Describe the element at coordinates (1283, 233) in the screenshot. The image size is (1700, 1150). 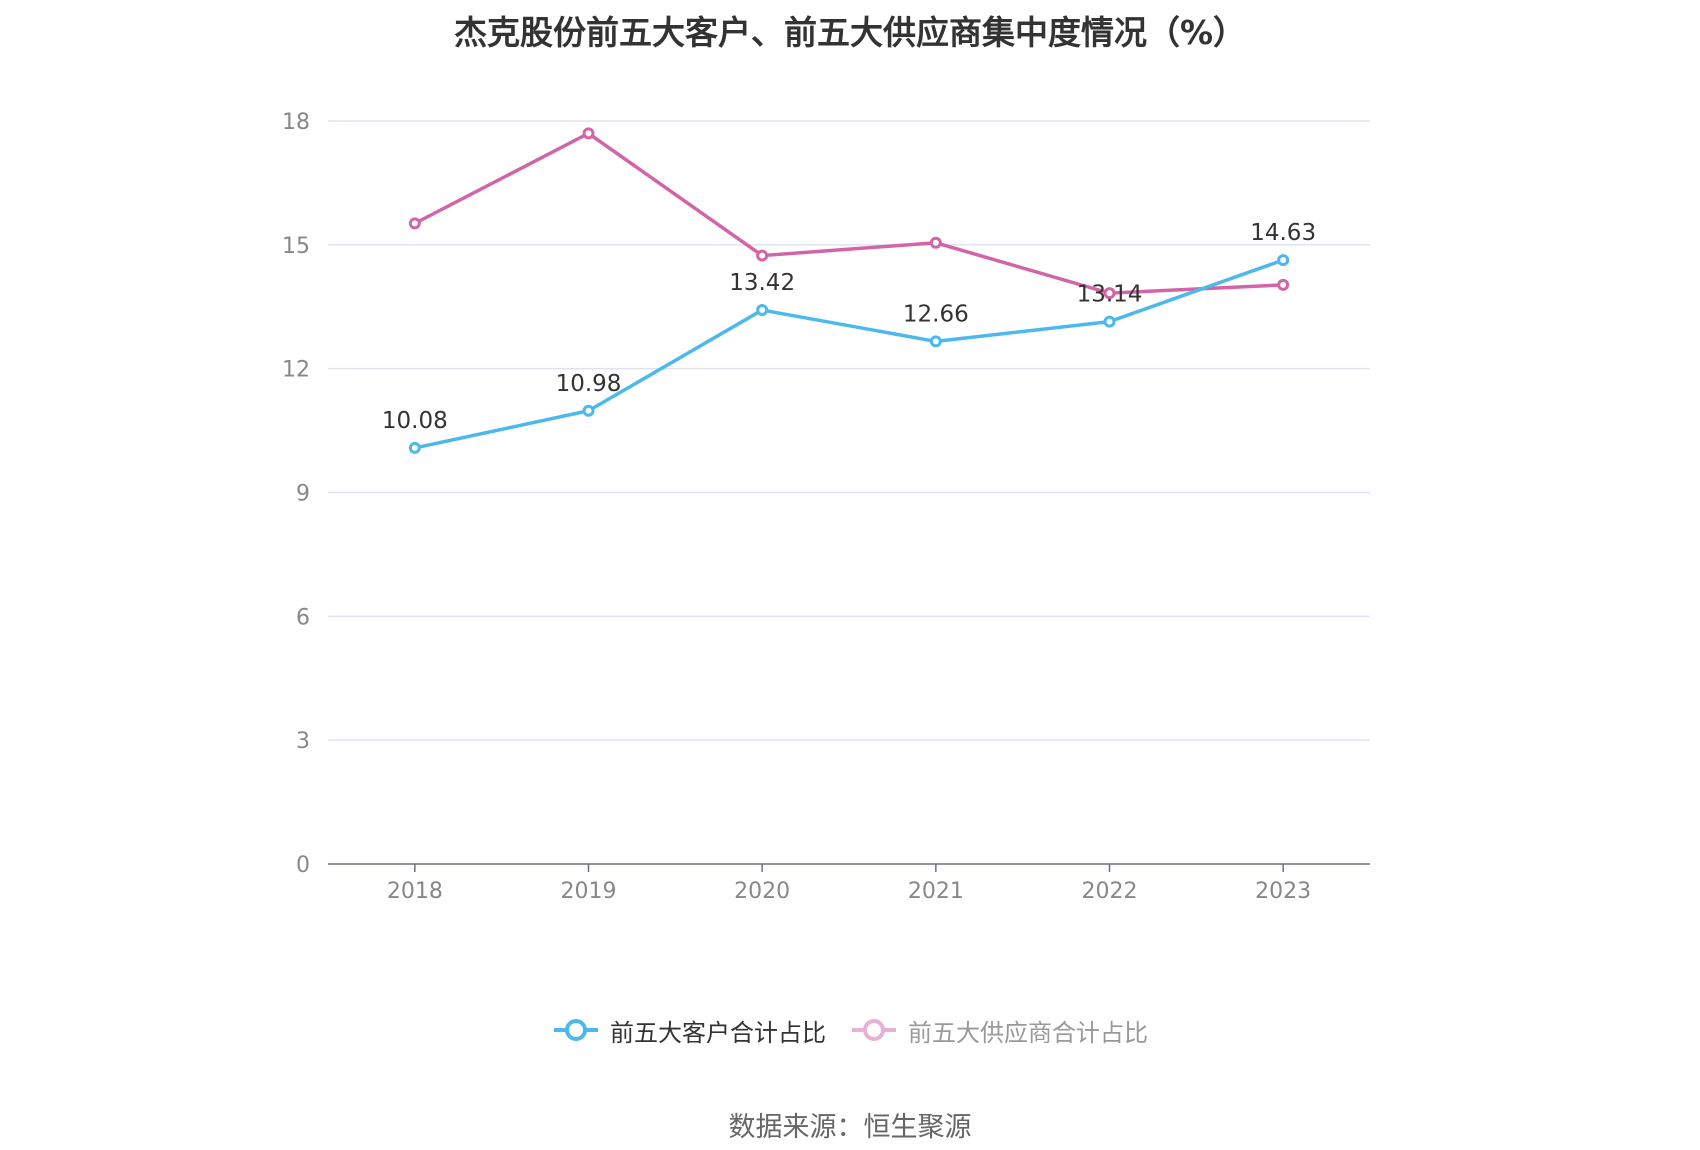
I see `data-label: 14.63` at that location.